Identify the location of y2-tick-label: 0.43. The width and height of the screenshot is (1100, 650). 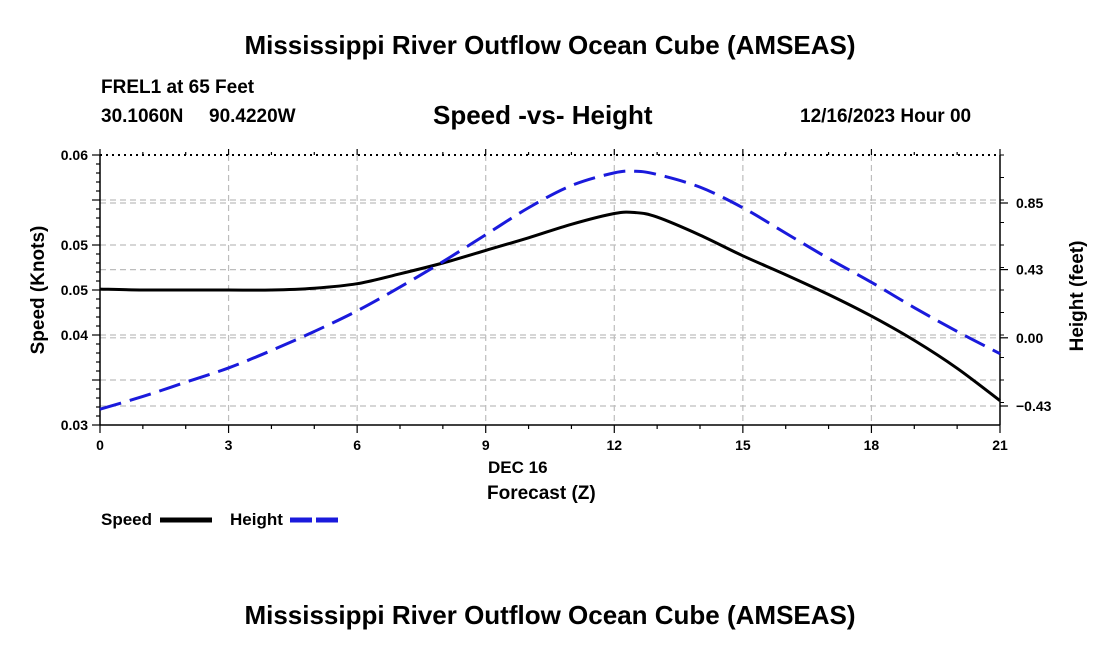
(1029, 270).